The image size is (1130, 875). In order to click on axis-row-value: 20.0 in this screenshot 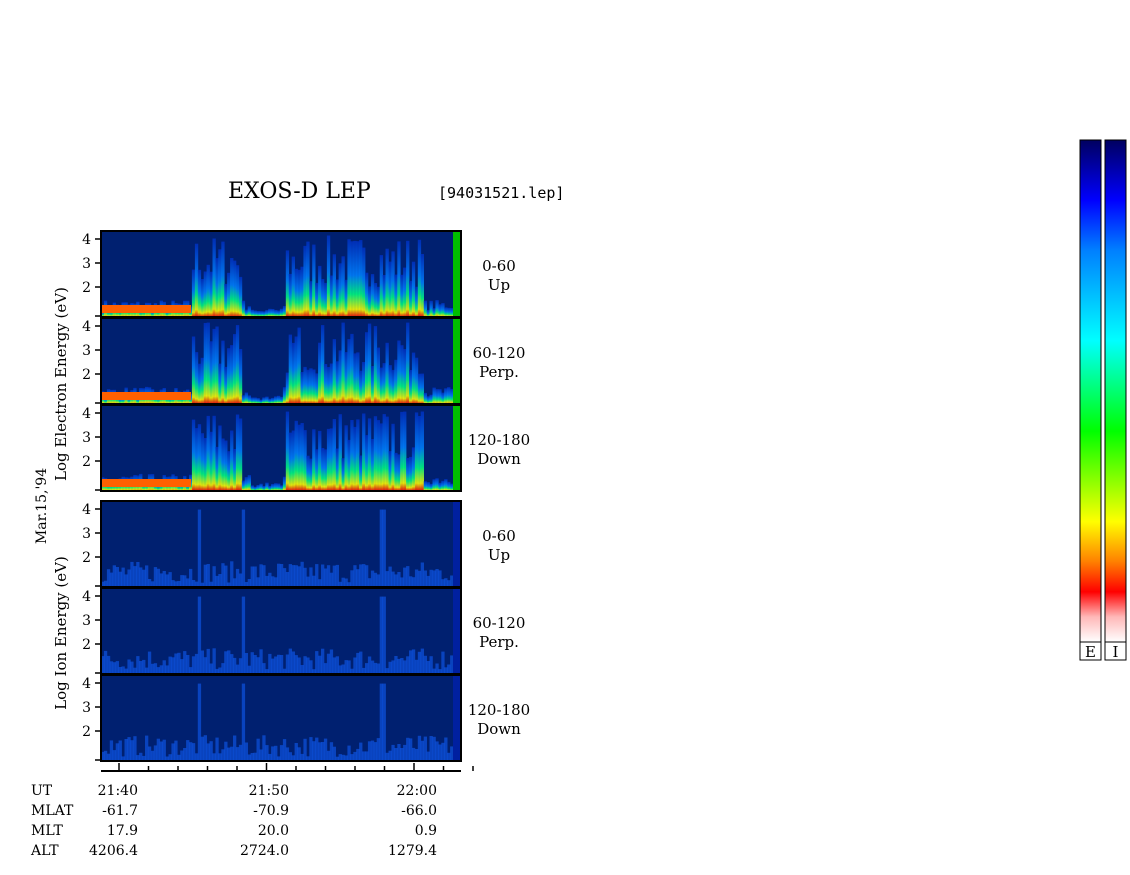, I will do `click(273, 831)`.